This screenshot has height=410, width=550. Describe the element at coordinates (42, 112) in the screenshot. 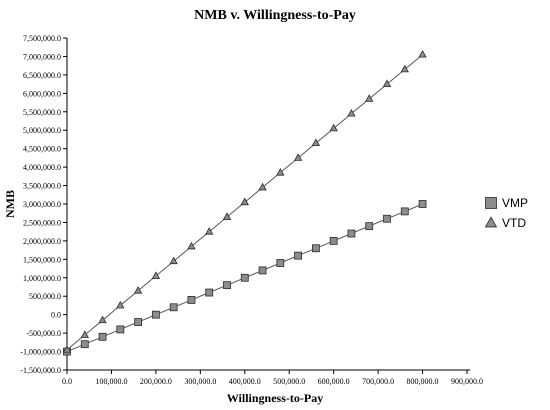

I see `y-tick-label: 5,500,000.0` at that location.